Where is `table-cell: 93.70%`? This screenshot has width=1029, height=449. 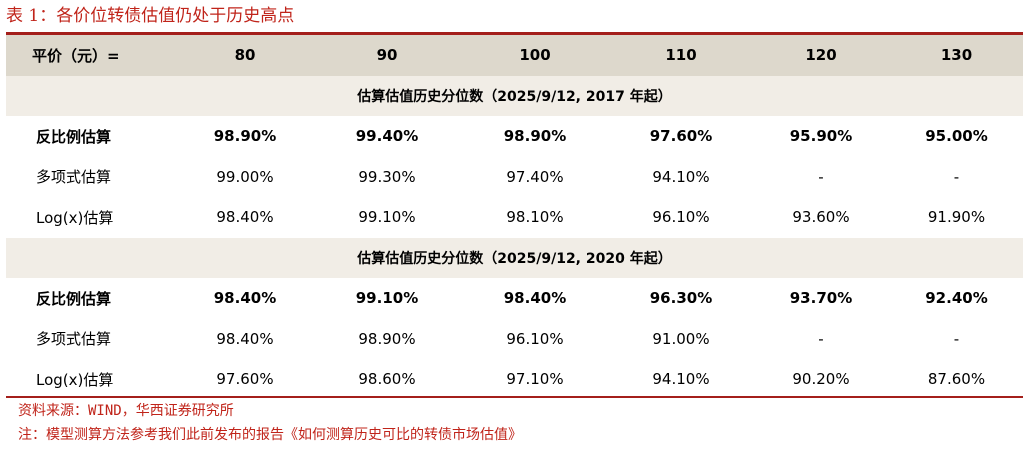
table-cell: 93.70% is located at coordinates (821, 298).